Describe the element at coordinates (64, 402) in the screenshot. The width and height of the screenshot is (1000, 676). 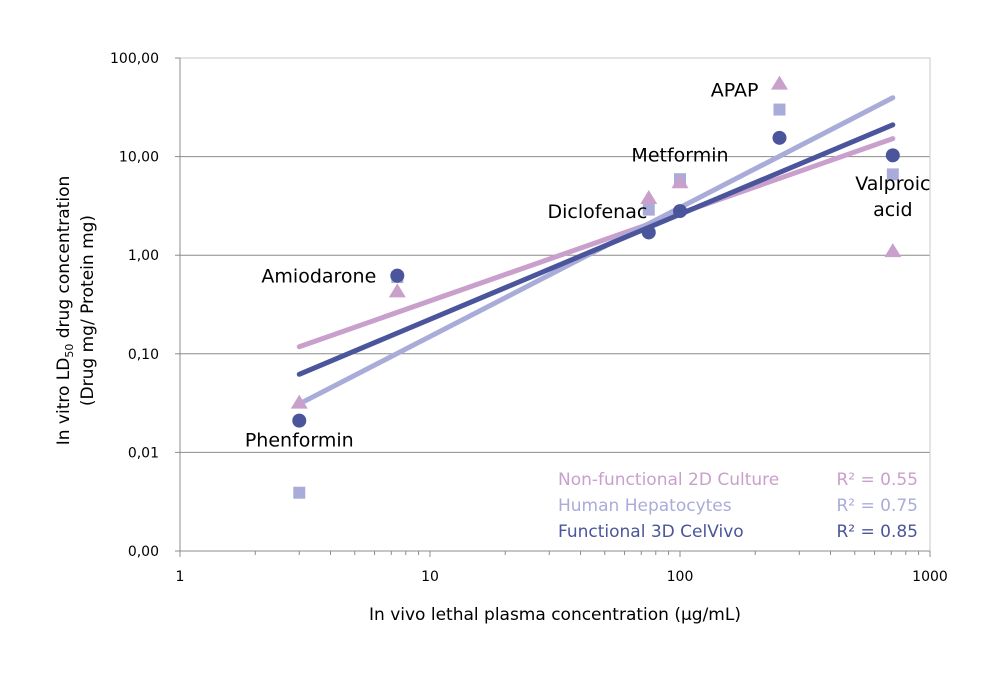
I see `y-axis-title-pre: In vitro LD` at that location.